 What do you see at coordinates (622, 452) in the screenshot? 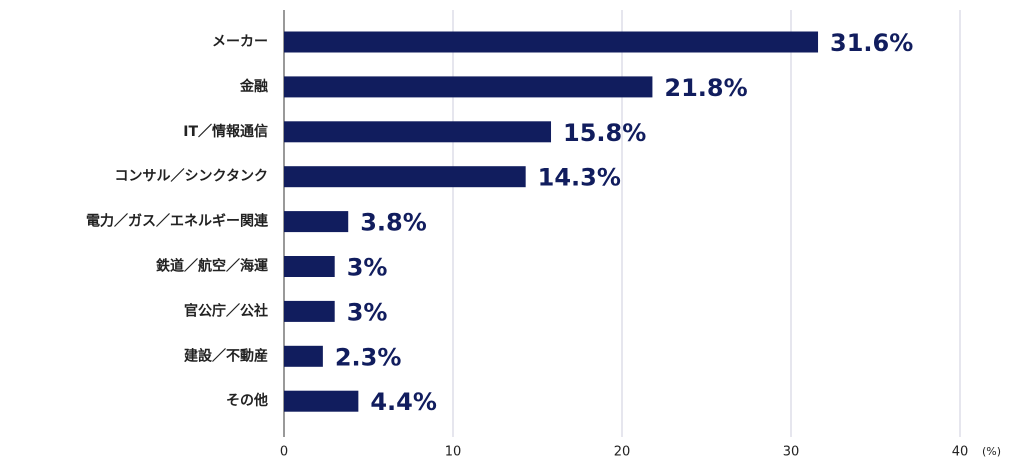
I see `x-tick-label: 20` at bounding box center [622, 452].